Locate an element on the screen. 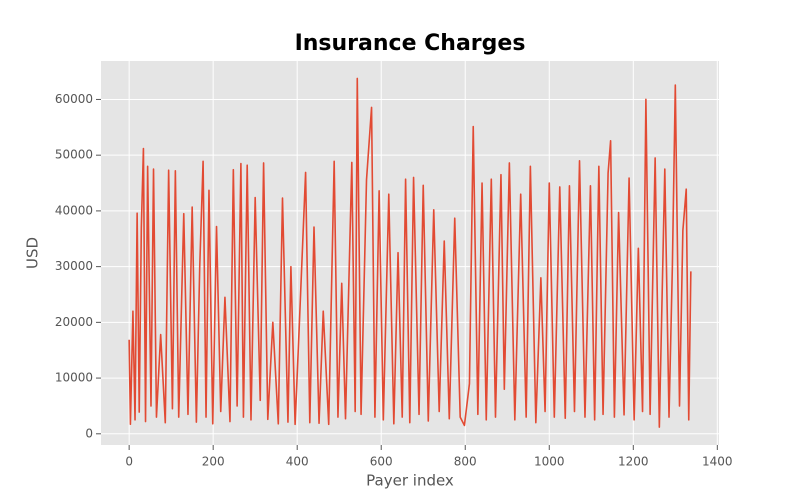  x-tick-label: 1400 is located at coordinates (717, 462).